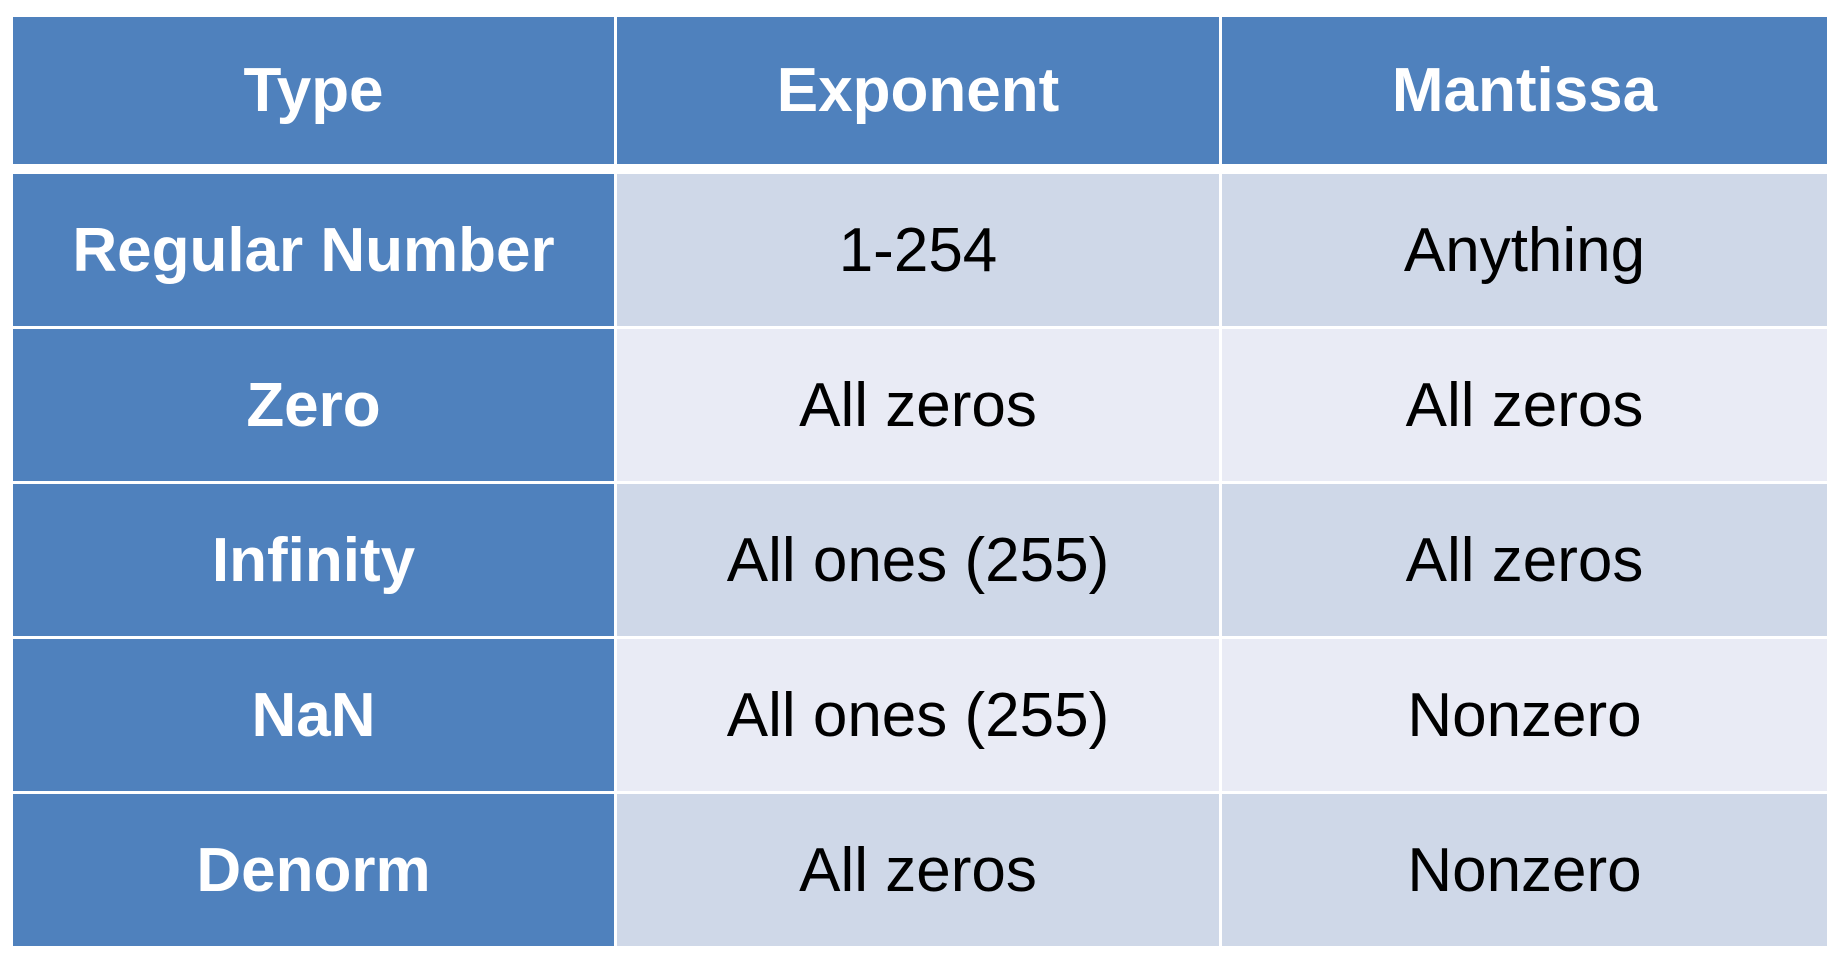 The width and height of the screenshot is (1827, 956). Describe the element at coordinates (315, 406) in the screenshot. I see `type-cell: Zero` at that location.